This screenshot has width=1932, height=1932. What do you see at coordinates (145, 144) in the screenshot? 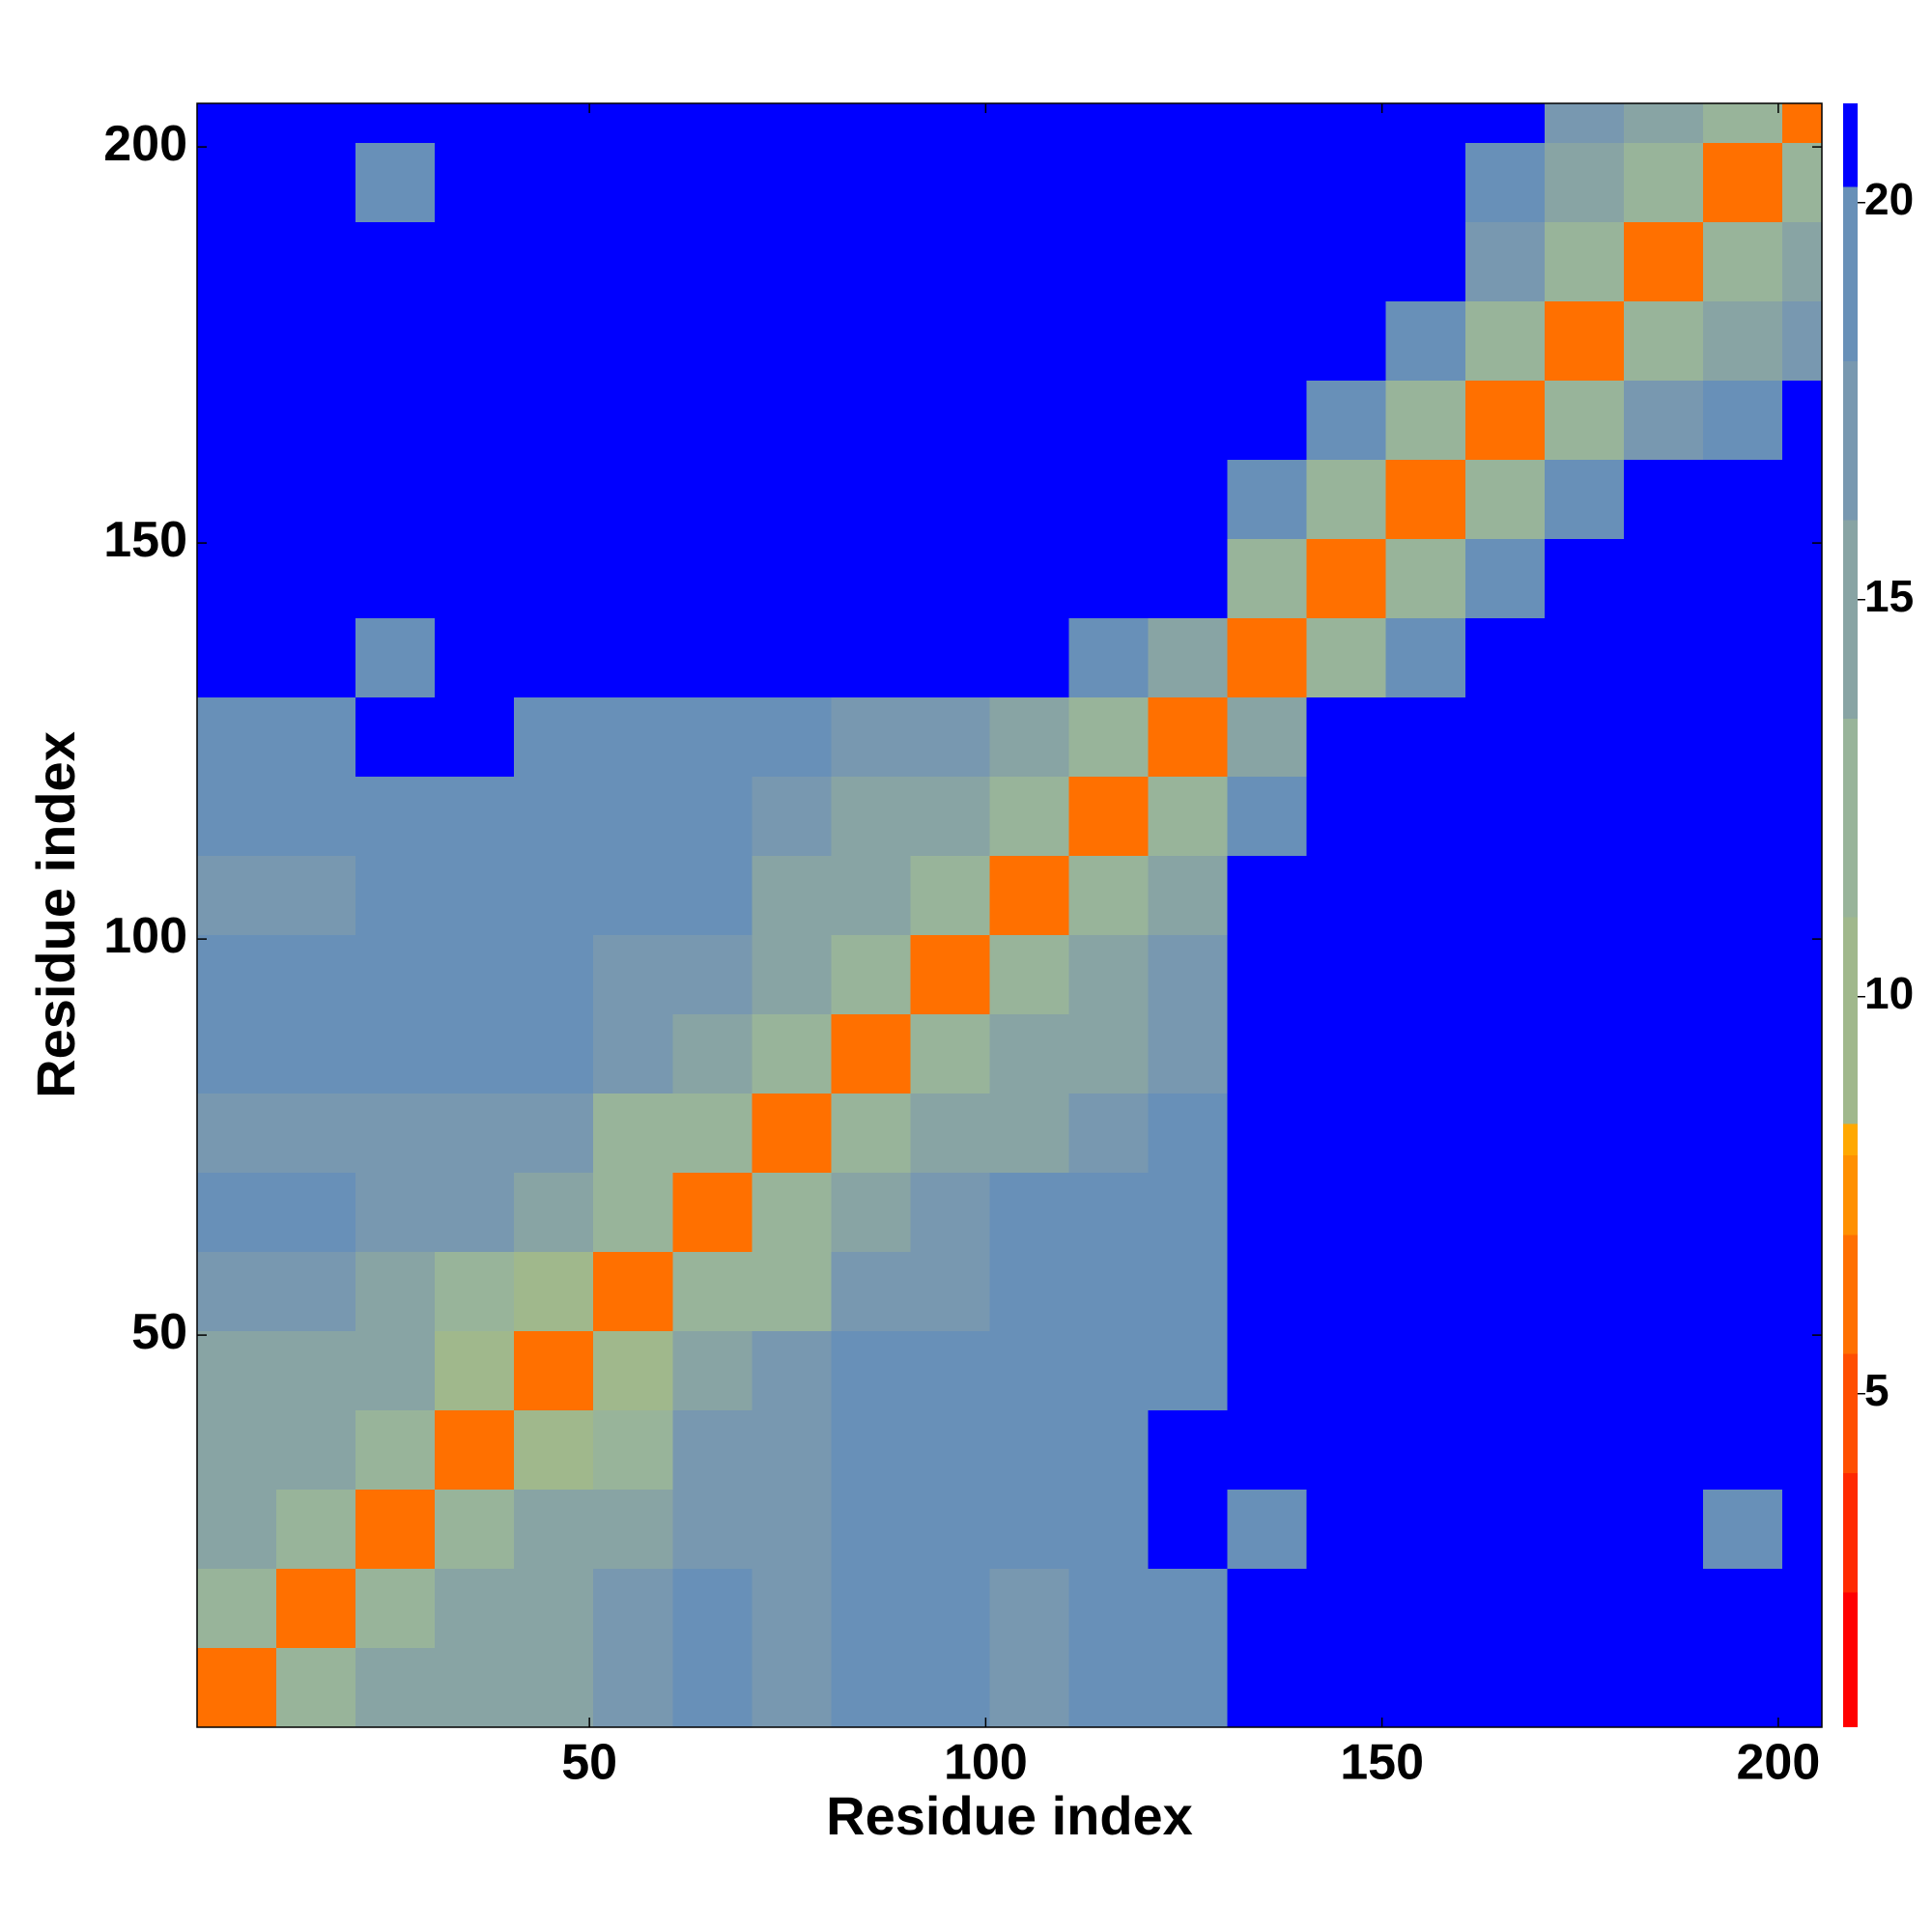
I see `y-tick-label: 200` at bounding box center [145, 144].